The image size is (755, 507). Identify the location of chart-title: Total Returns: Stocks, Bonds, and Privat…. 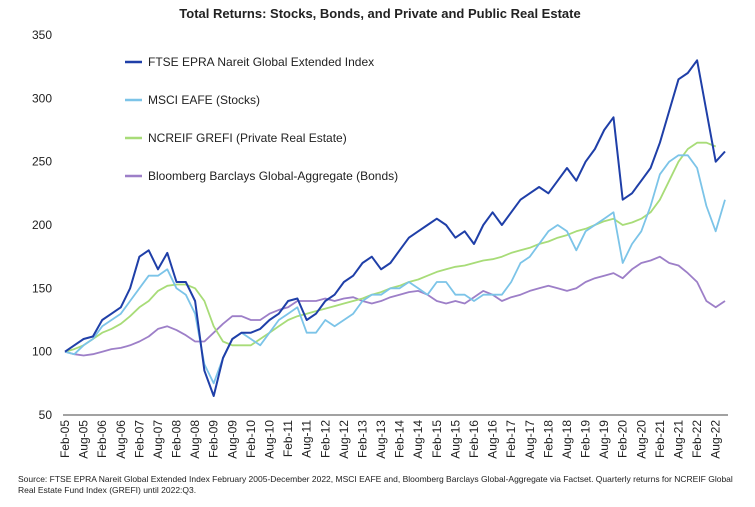
(379, 13).